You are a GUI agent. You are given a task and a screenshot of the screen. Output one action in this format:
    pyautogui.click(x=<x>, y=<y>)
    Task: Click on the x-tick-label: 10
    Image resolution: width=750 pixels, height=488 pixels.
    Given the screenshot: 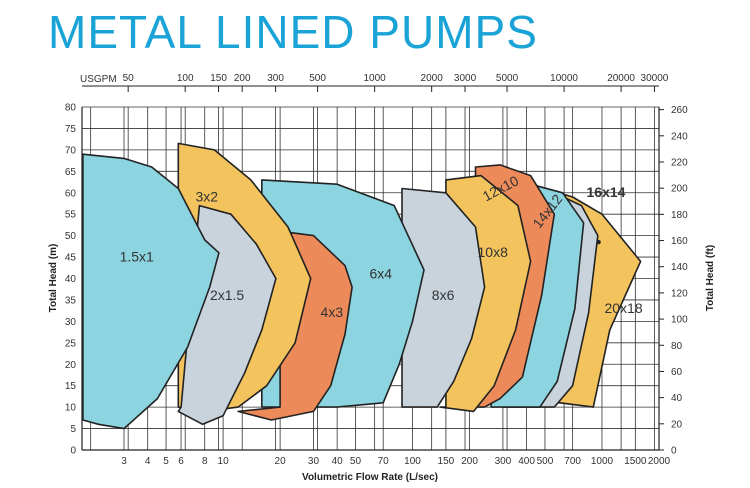 What is the action you would take?
    pyautogui.click(x=224, y=461)
    